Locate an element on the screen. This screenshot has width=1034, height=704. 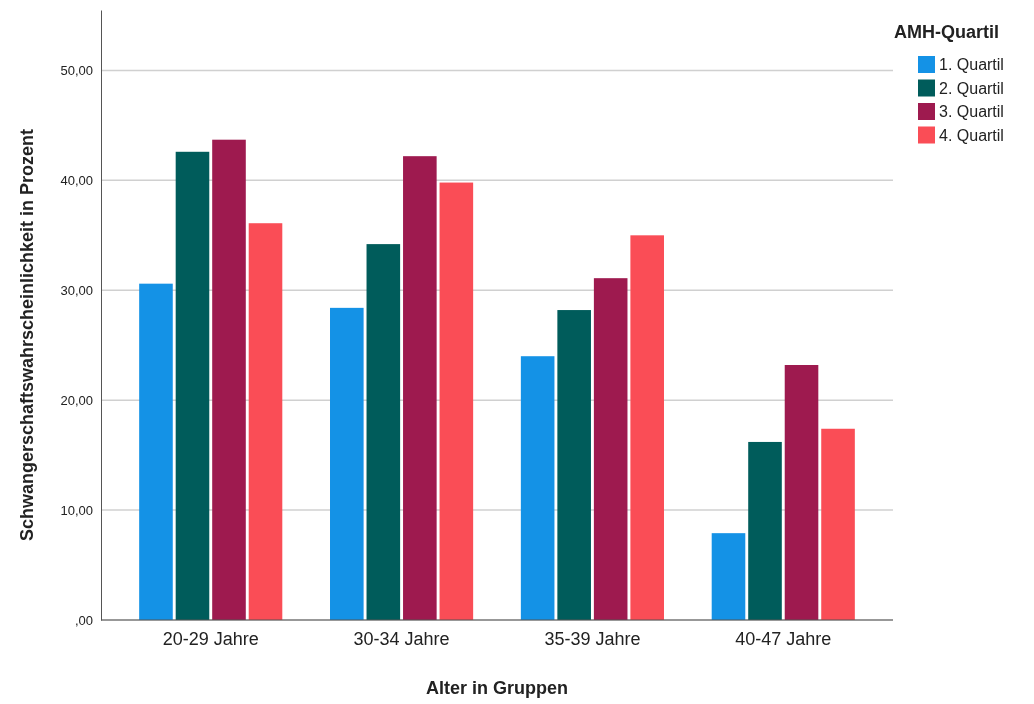
x-tick-label: 40-47 Jahre is located at coordinates (783, 638).